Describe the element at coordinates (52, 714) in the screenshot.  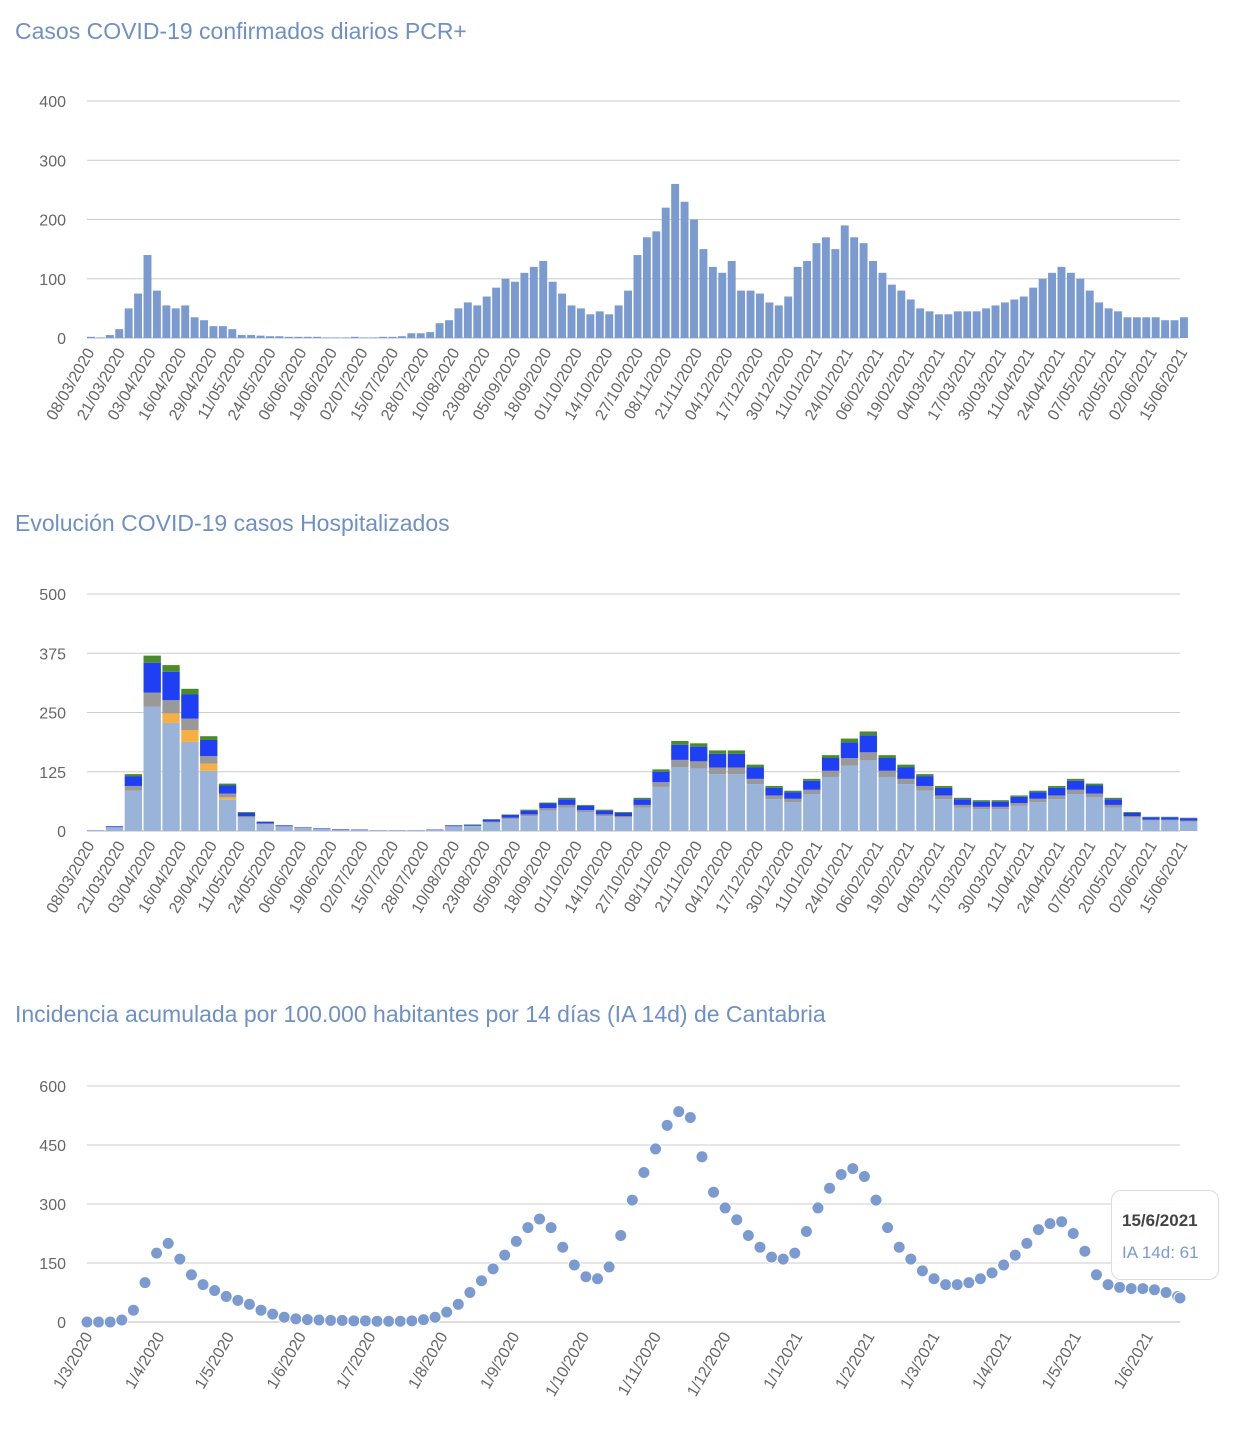
I see `y-tick-label: 250` at that location.